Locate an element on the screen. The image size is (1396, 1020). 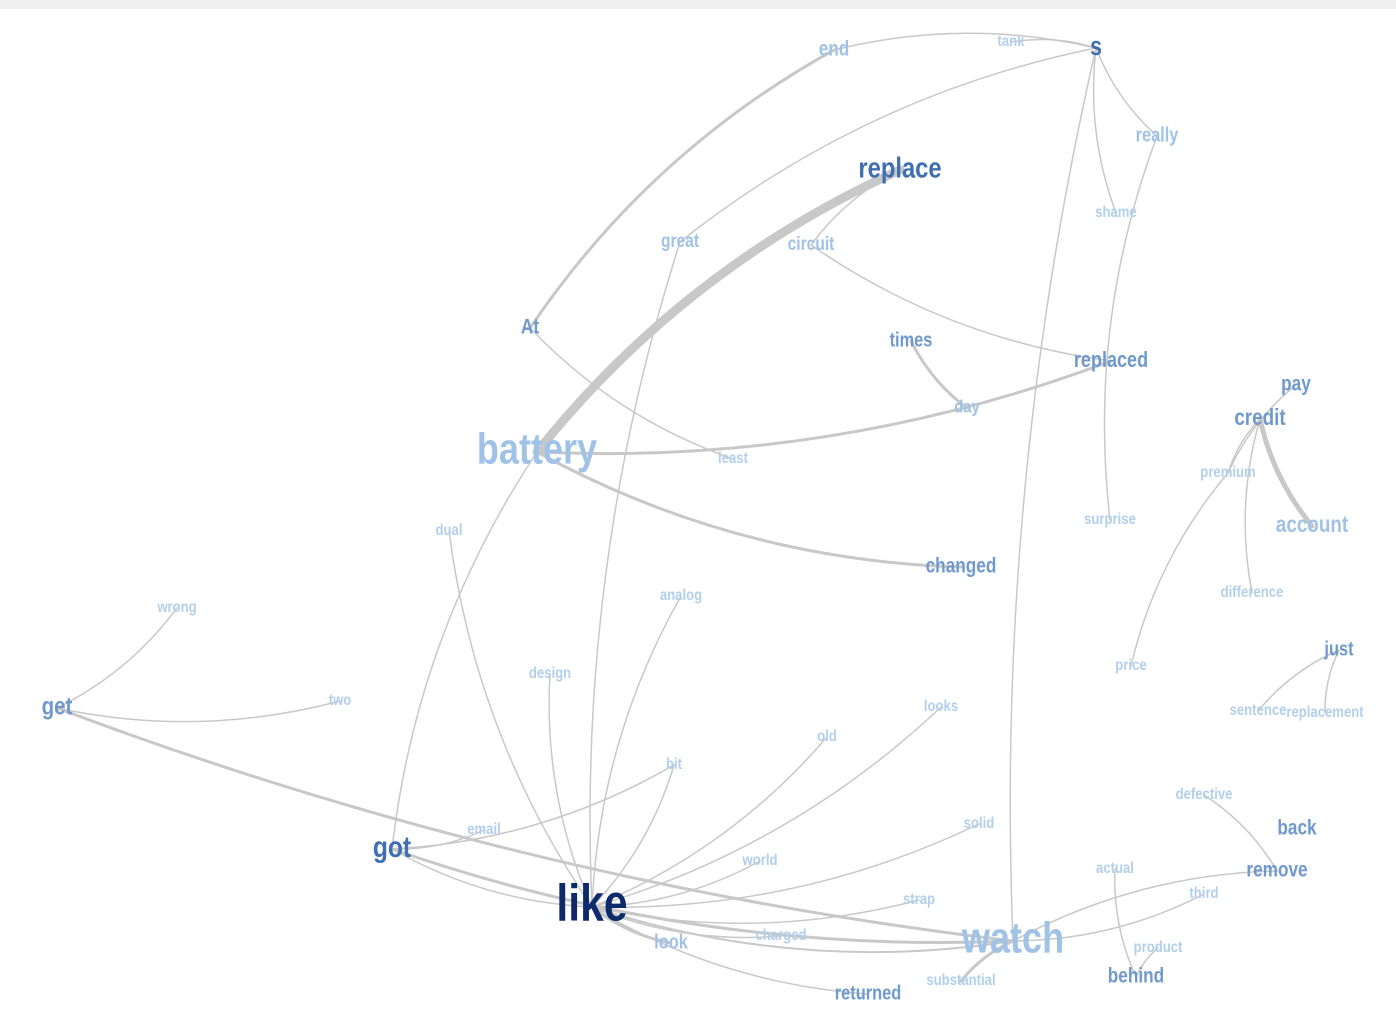
edge-At-least is located at coordinates (631, 393).